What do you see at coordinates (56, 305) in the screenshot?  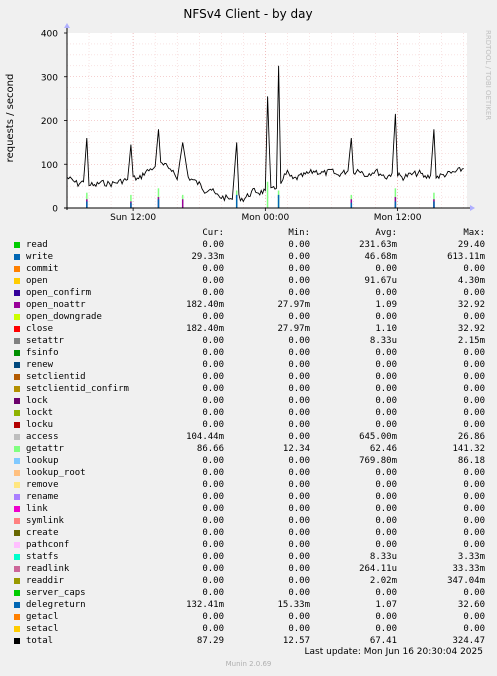 I see `legend-name: open_noattr` at bounding box center [56, 305].